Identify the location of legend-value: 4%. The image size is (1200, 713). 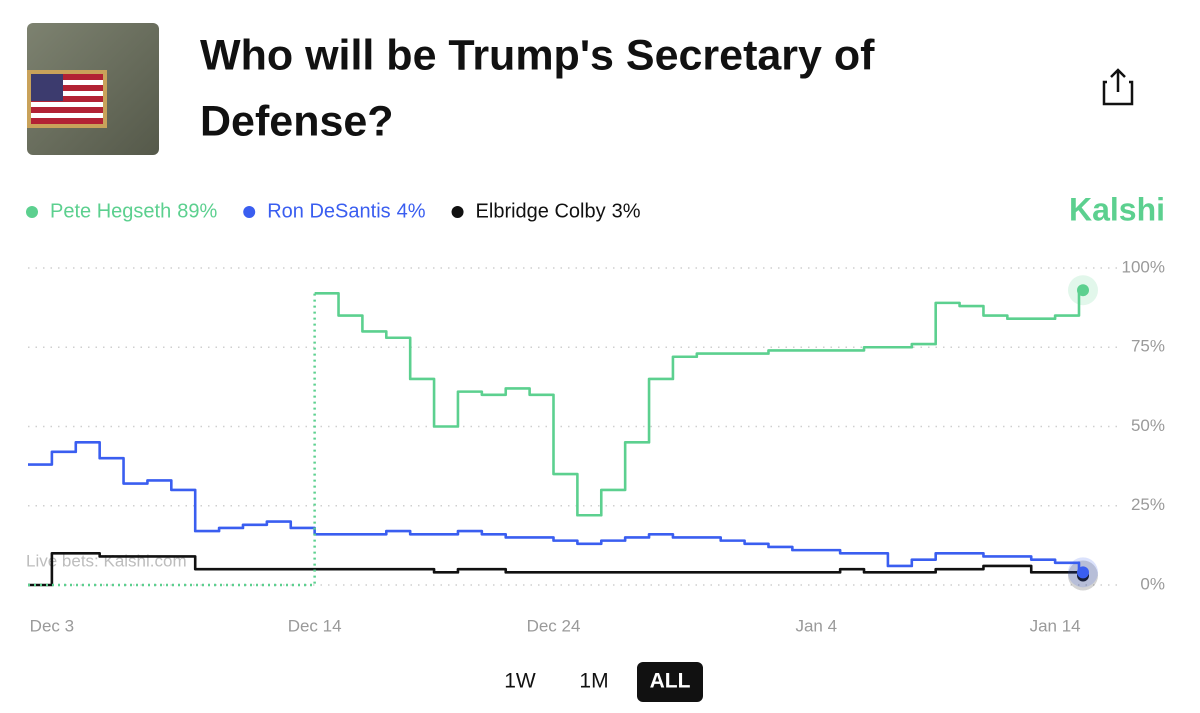
(411, 211).